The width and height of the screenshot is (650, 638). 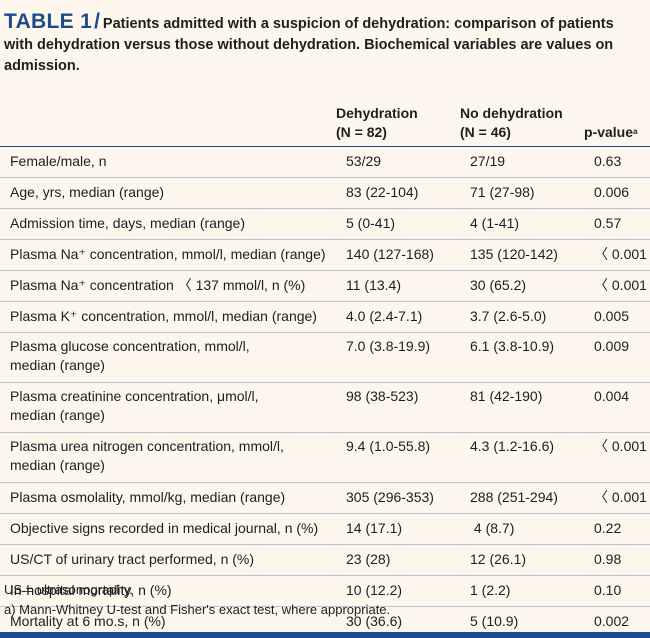 What do you see at coordinates (532, 224) in the screenshot?
I see `cell-no-dehydration: 4 (1-41)` at bounding box center [532, 224].